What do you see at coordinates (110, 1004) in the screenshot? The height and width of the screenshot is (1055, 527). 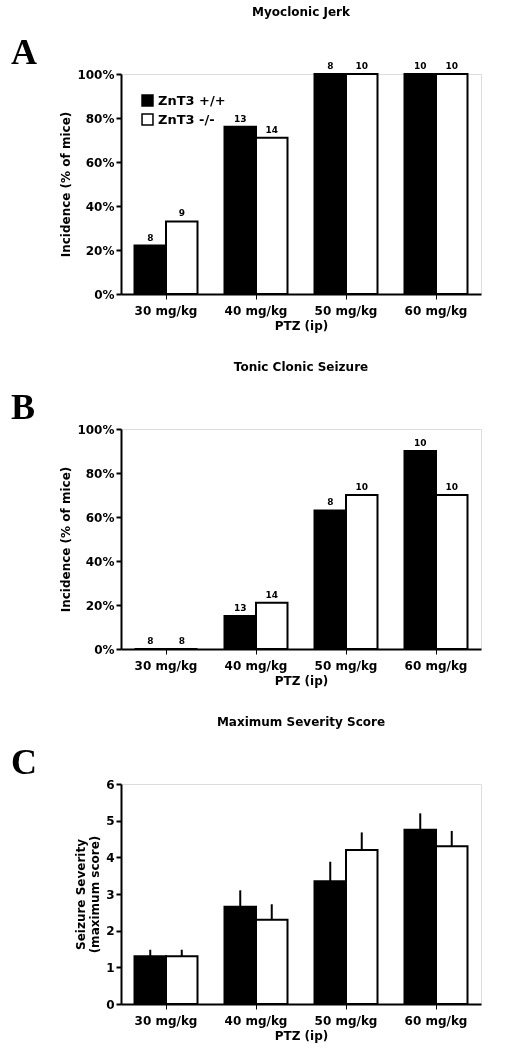 I see `y-tick-label: 0` at bounding box center [110, 1004].